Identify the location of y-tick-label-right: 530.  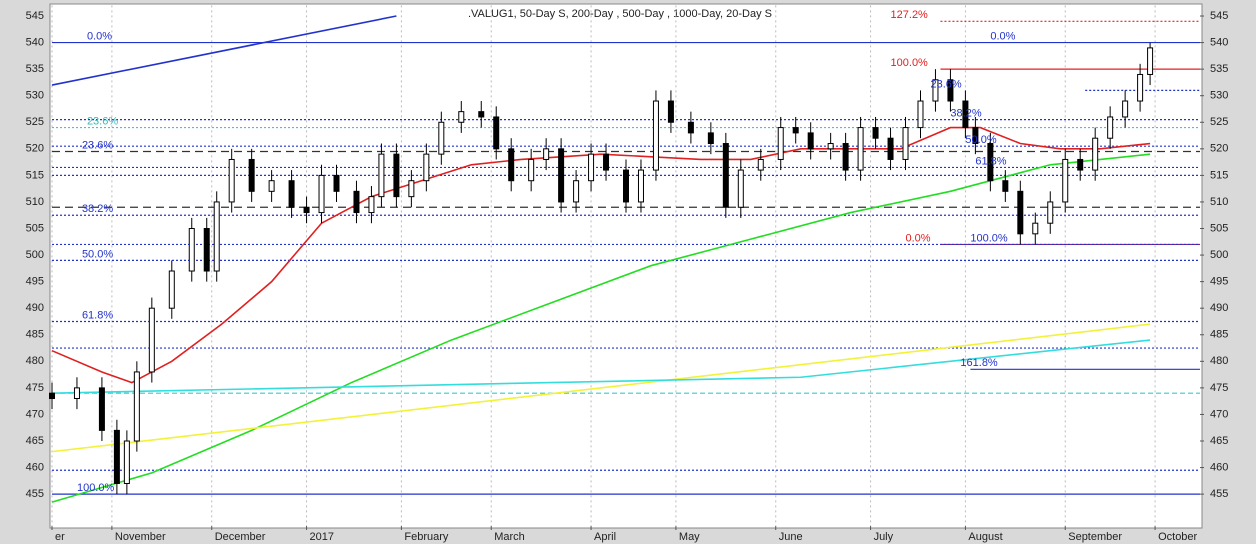
(1219, 96).